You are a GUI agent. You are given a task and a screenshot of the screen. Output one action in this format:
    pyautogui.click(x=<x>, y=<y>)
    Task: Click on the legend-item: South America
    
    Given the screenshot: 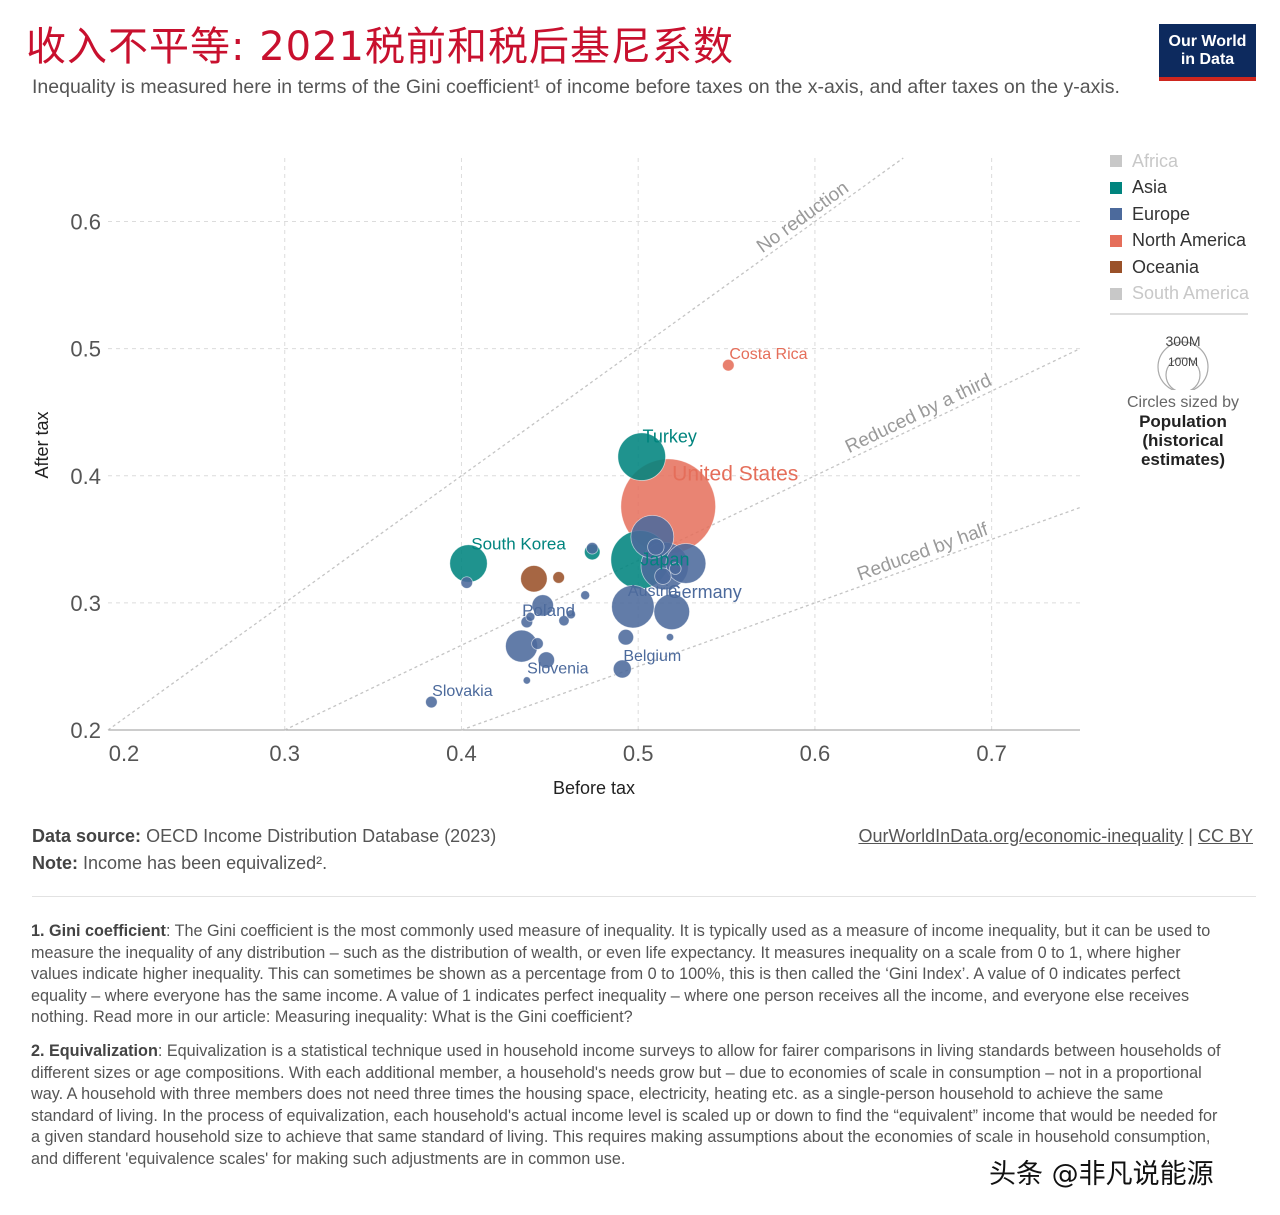 What is the action you would take?
    pyautogui.click(x=1182, y=294)
    